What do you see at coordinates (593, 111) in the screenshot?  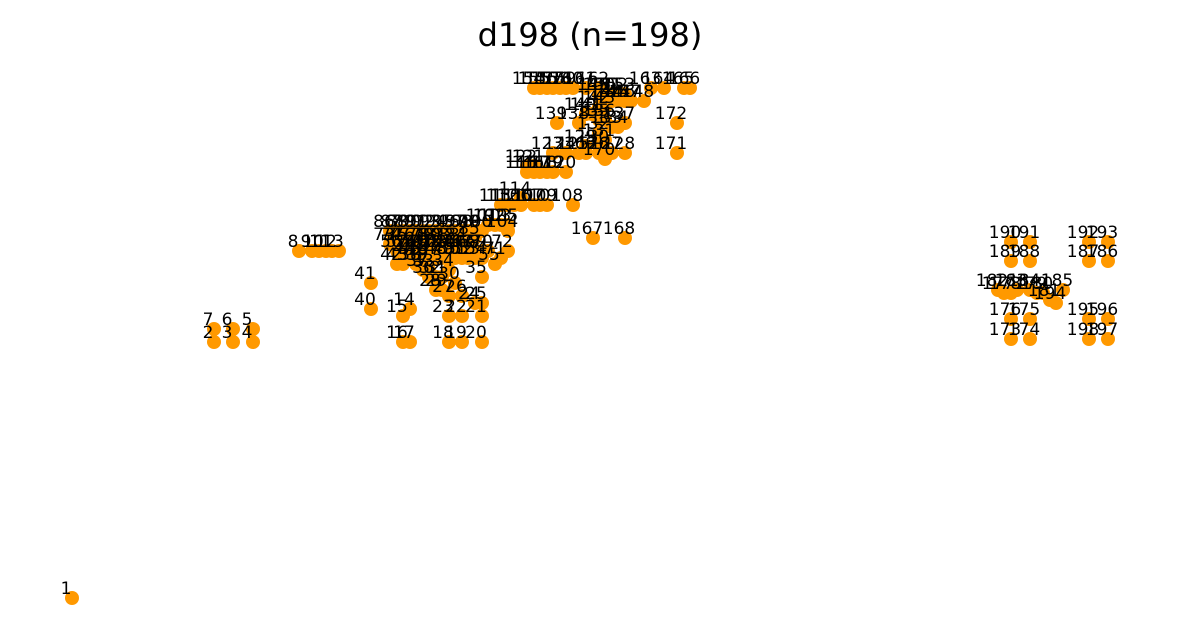 I see `point-label: 135` at bounding box center [593, 111].